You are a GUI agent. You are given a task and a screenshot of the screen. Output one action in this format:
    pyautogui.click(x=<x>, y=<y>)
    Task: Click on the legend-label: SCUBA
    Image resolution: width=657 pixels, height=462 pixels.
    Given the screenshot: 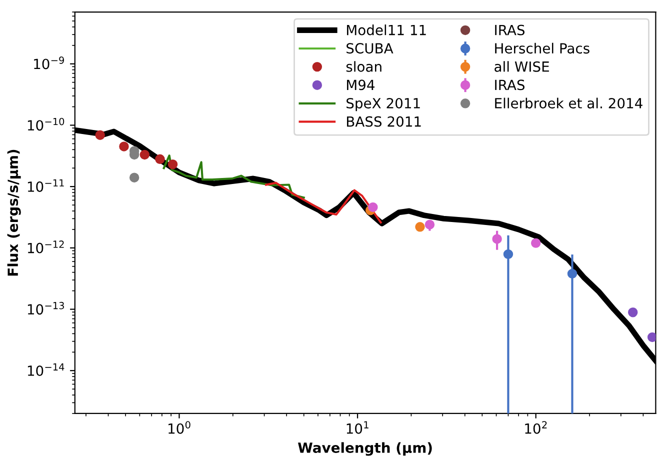 What is the action you would take?
    pyautogui.click(x=370, y=48)
    